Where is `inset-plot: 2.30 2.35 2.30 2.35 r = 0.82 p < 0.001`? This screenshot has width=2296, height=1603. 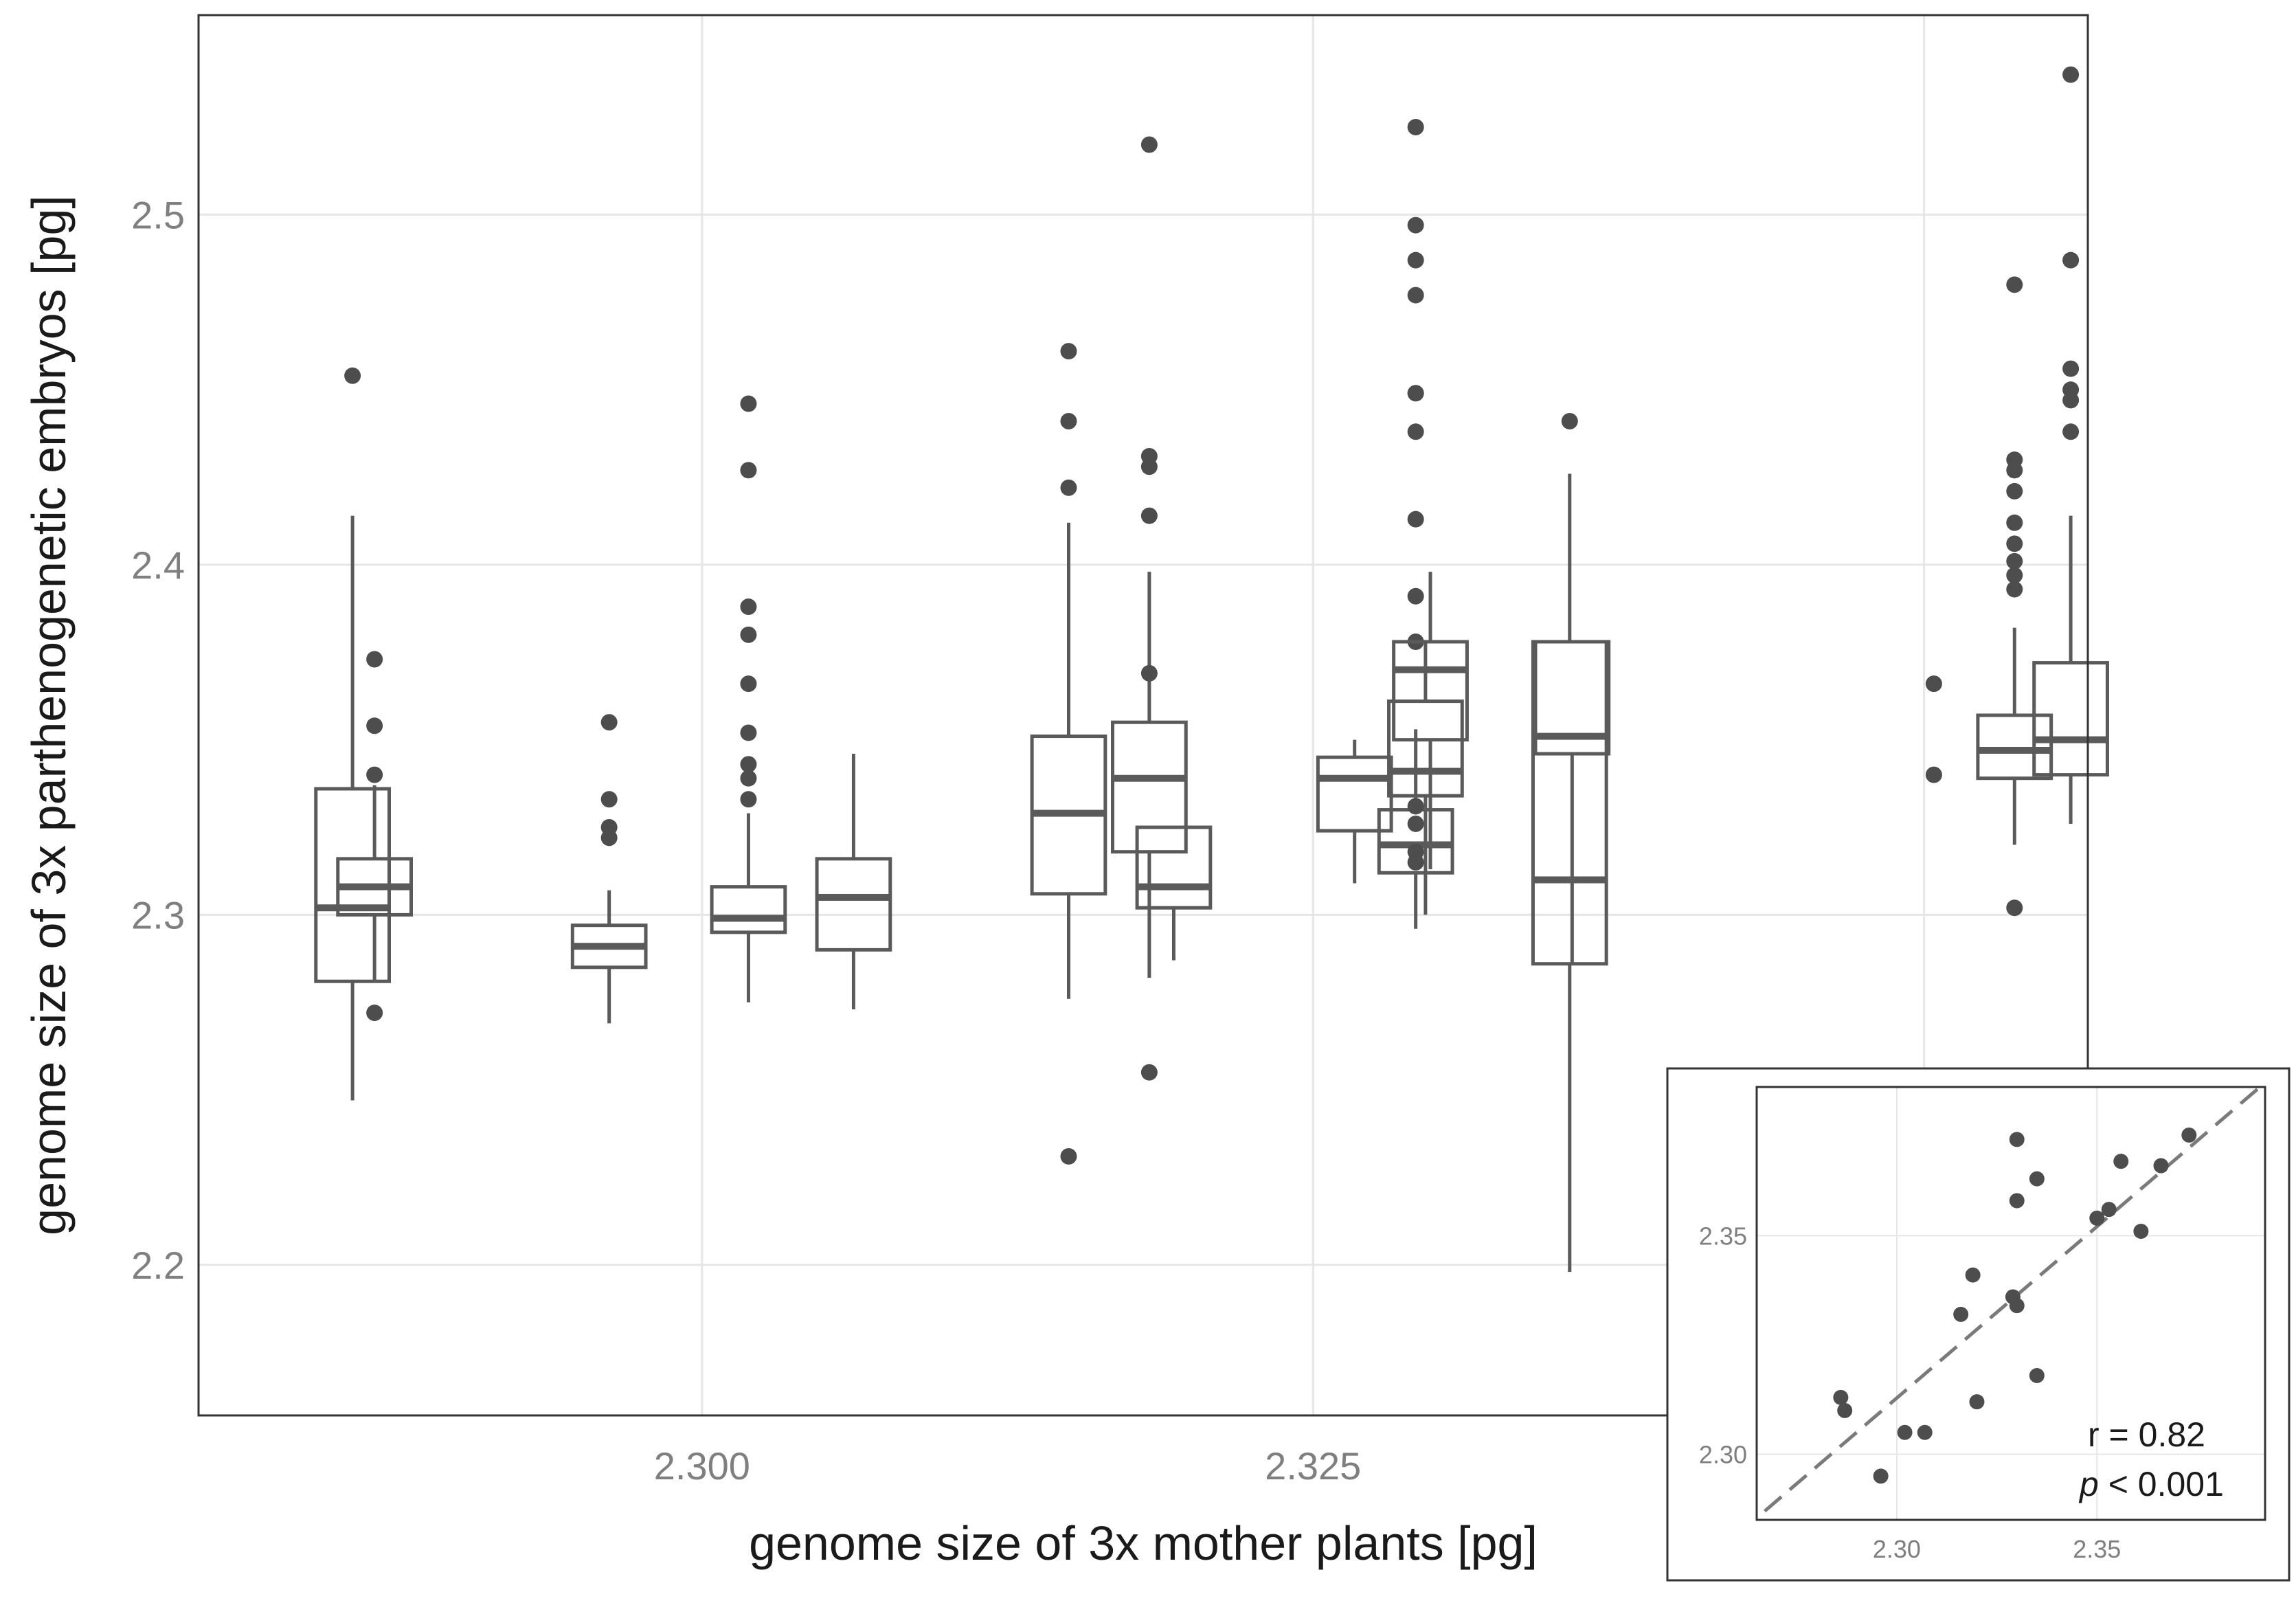
inset-plot: 2.30 2.35 2.30 2.35 r = 0.82 p < 0.001 is located at coordinates (1978, 1324).